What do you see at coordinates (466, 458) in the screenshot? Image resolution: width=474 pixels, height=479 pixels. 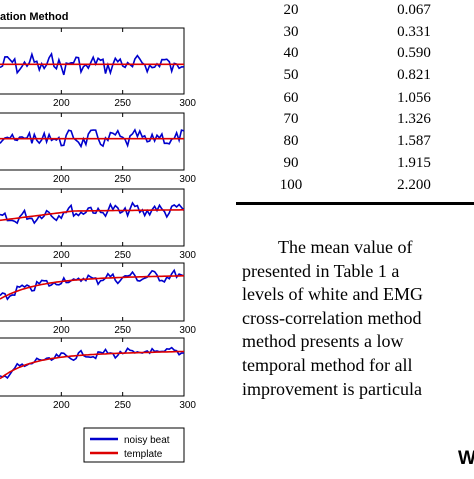 I see `section-heading: W` at bounding box center [466, 458].